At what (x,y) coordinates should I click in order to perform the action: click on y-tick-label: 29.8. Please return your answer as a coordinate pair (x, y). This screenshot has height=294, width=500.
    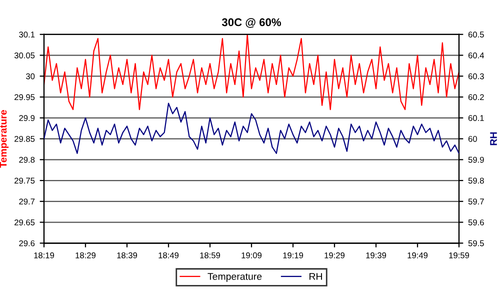
    Looking at the image, I should click on (27, 159).